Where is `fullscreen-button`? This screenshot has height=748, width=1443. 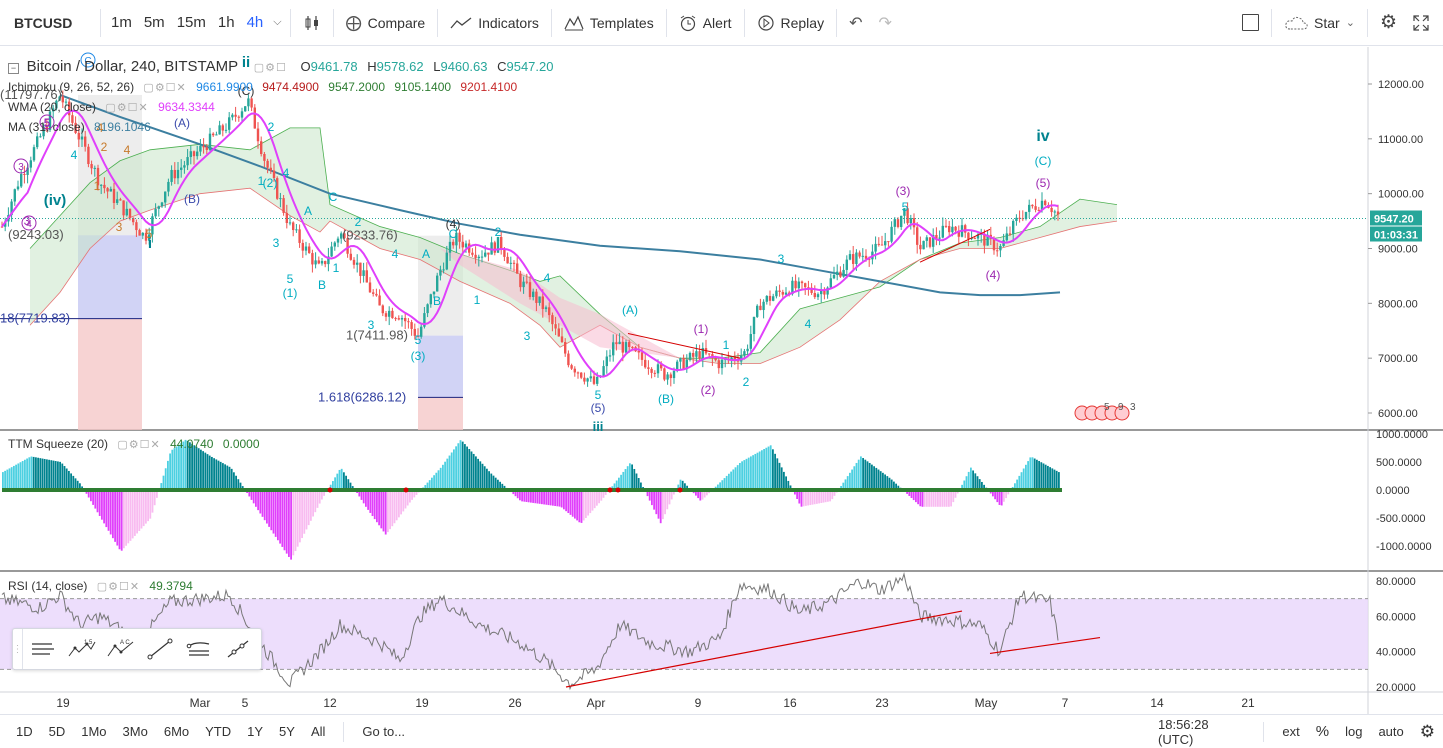 fullscreen-button is located at coordinates (1424, 23).